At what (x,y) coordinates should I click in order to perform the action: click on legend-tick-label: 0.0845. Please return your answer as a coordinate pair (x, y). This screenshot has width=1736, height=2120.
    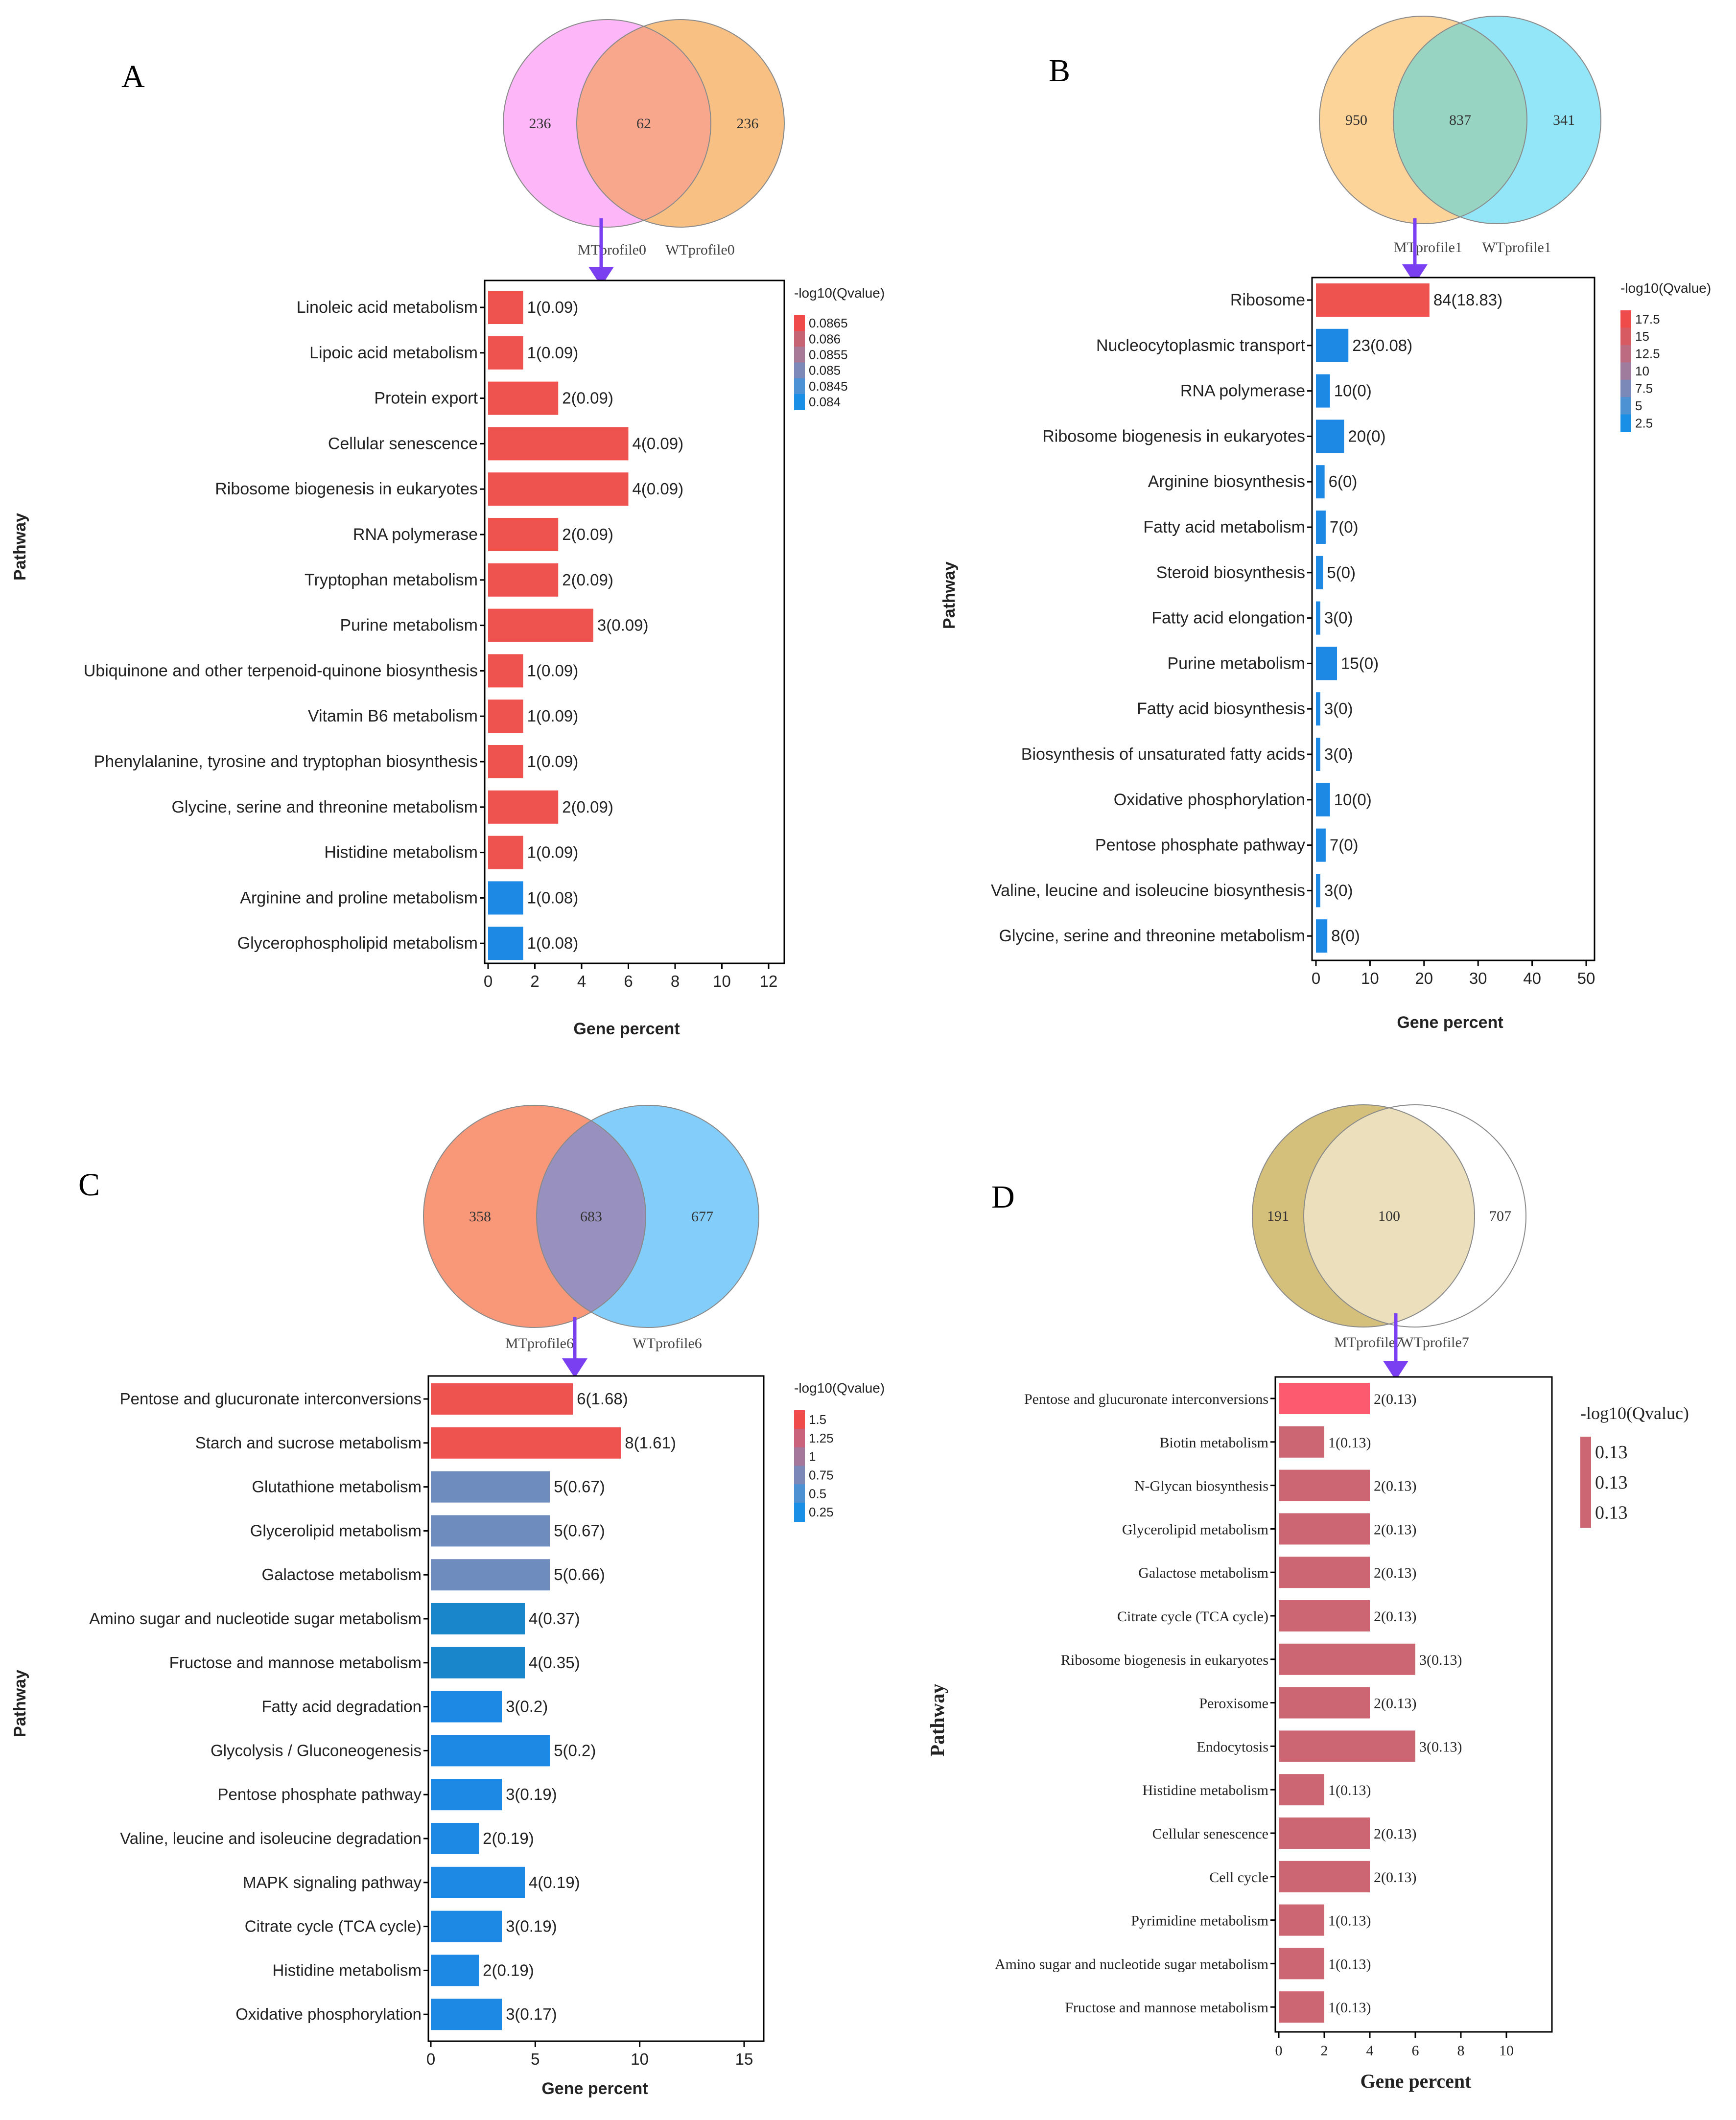
    Looking at the image, I should click on (829, 386).